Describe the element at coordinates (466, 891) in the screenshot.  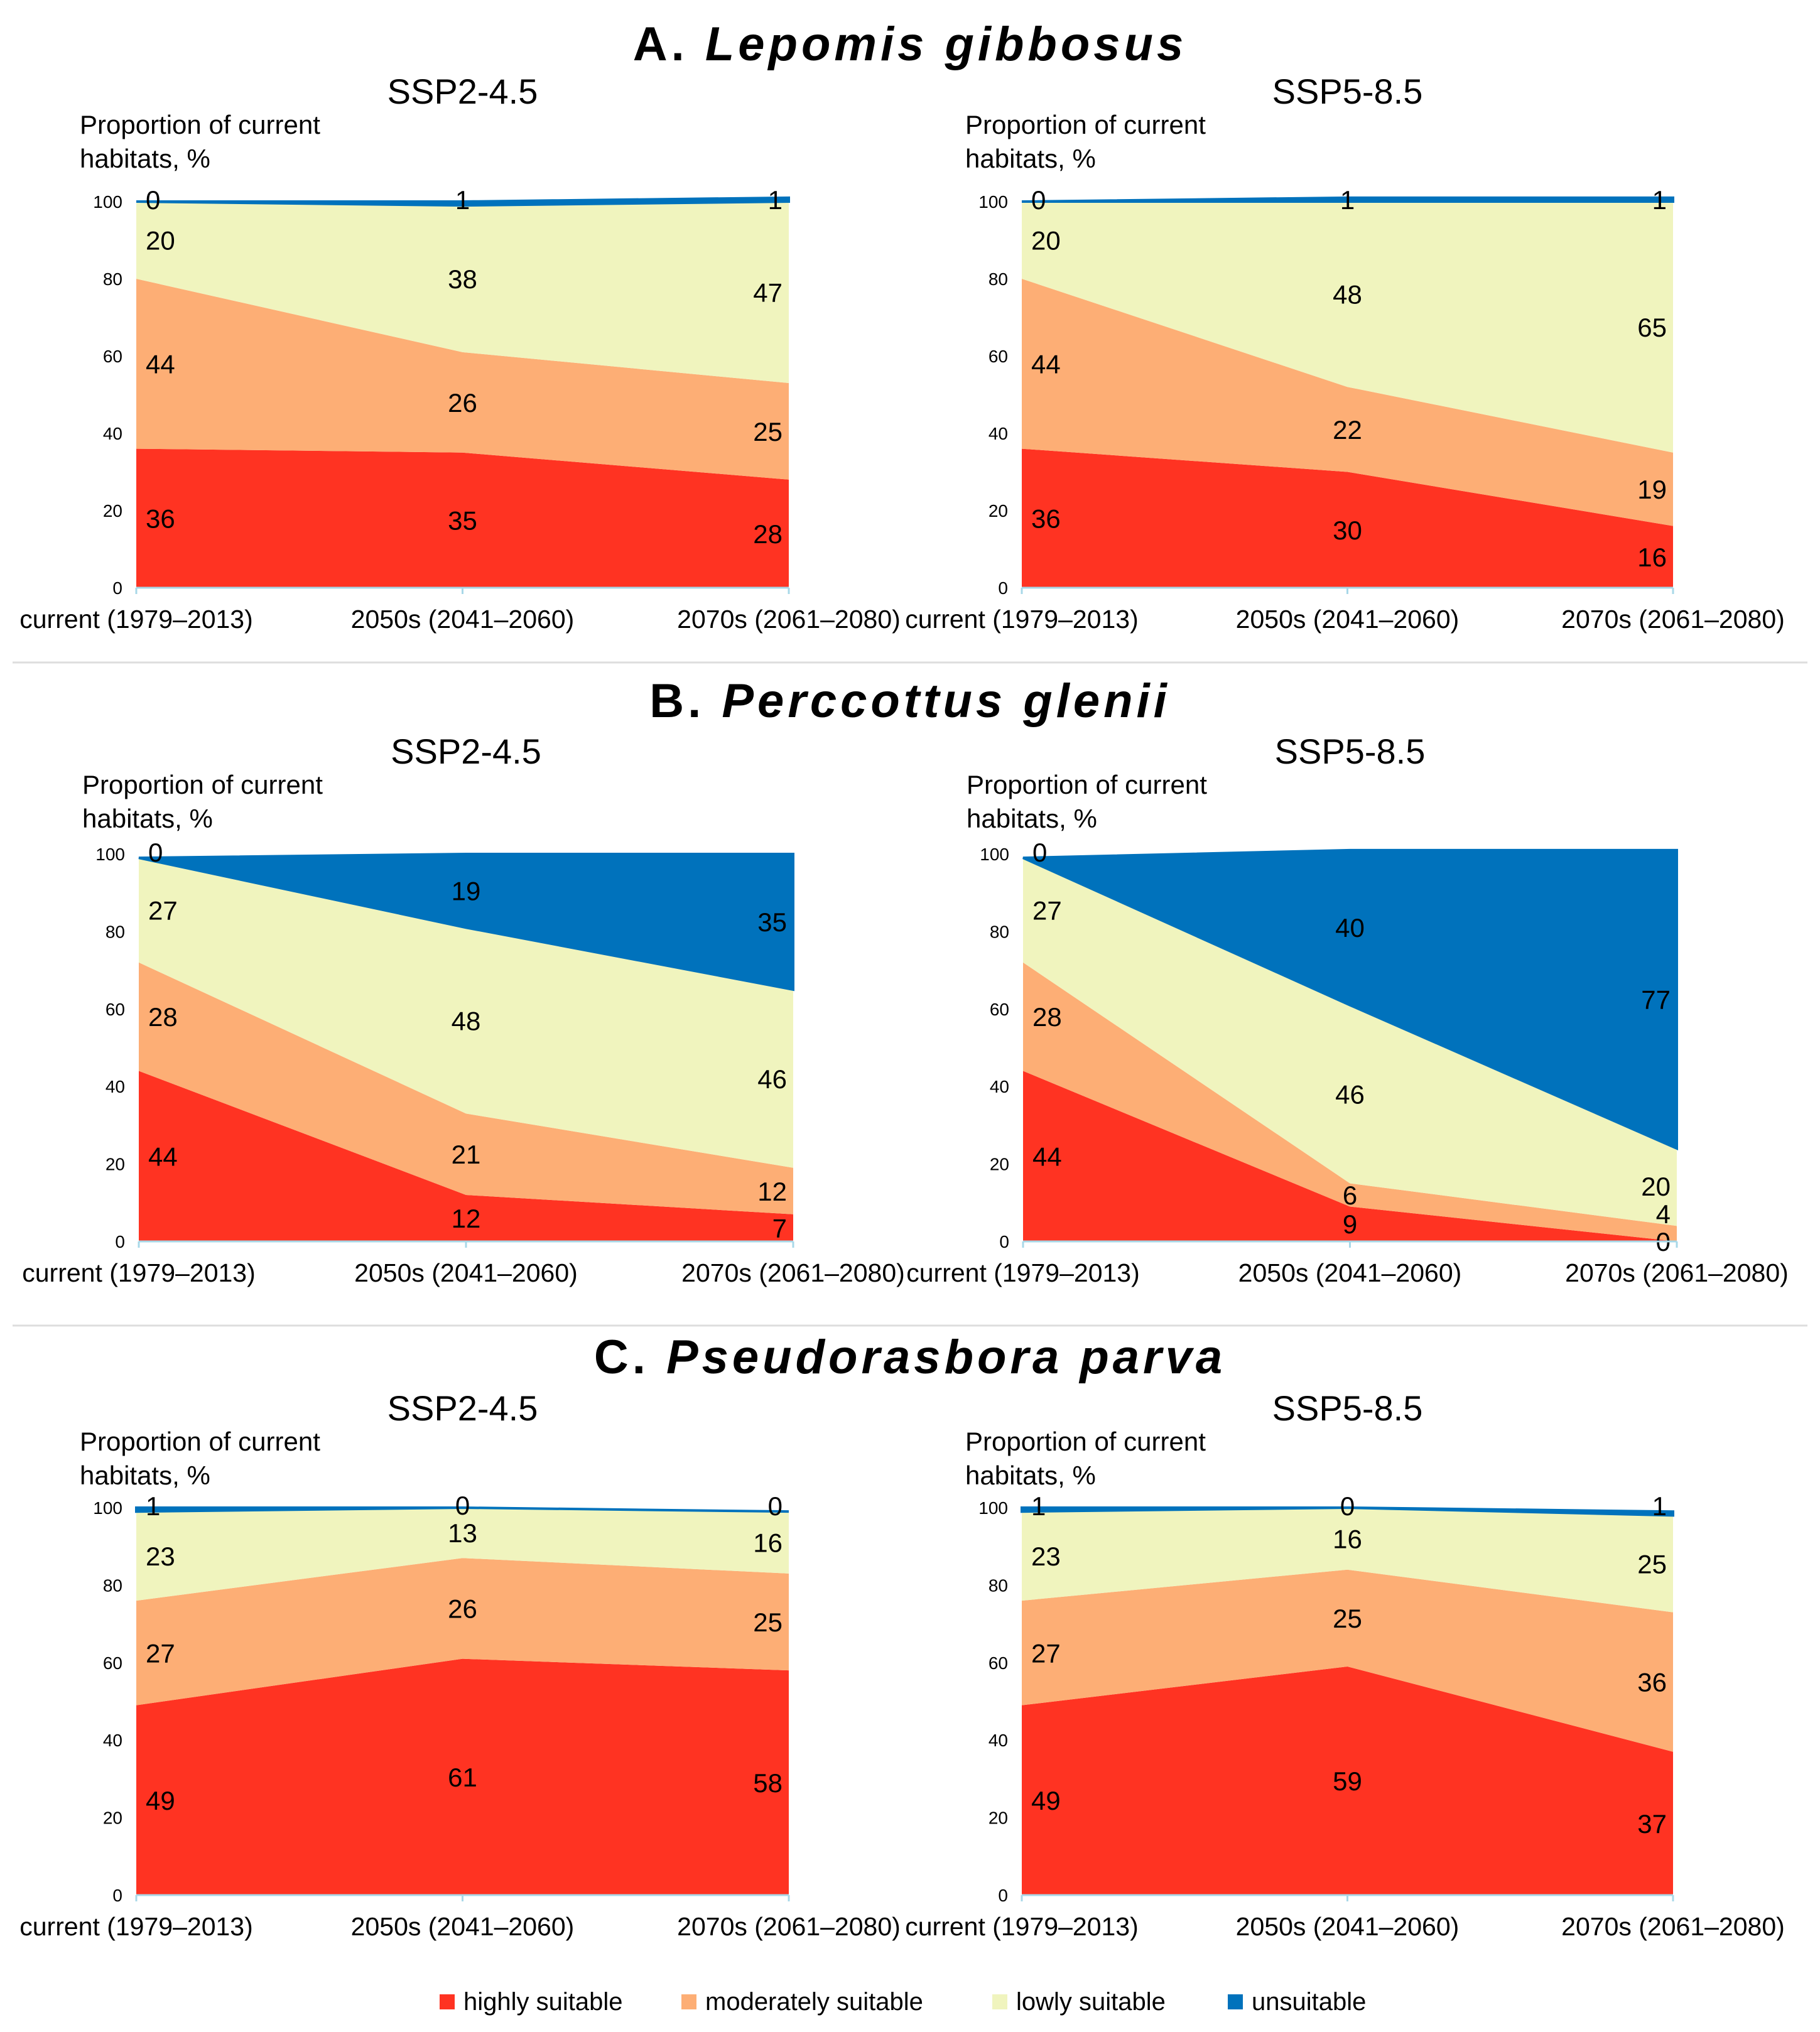
I see `data-label-unsuitable: 19` at that location.